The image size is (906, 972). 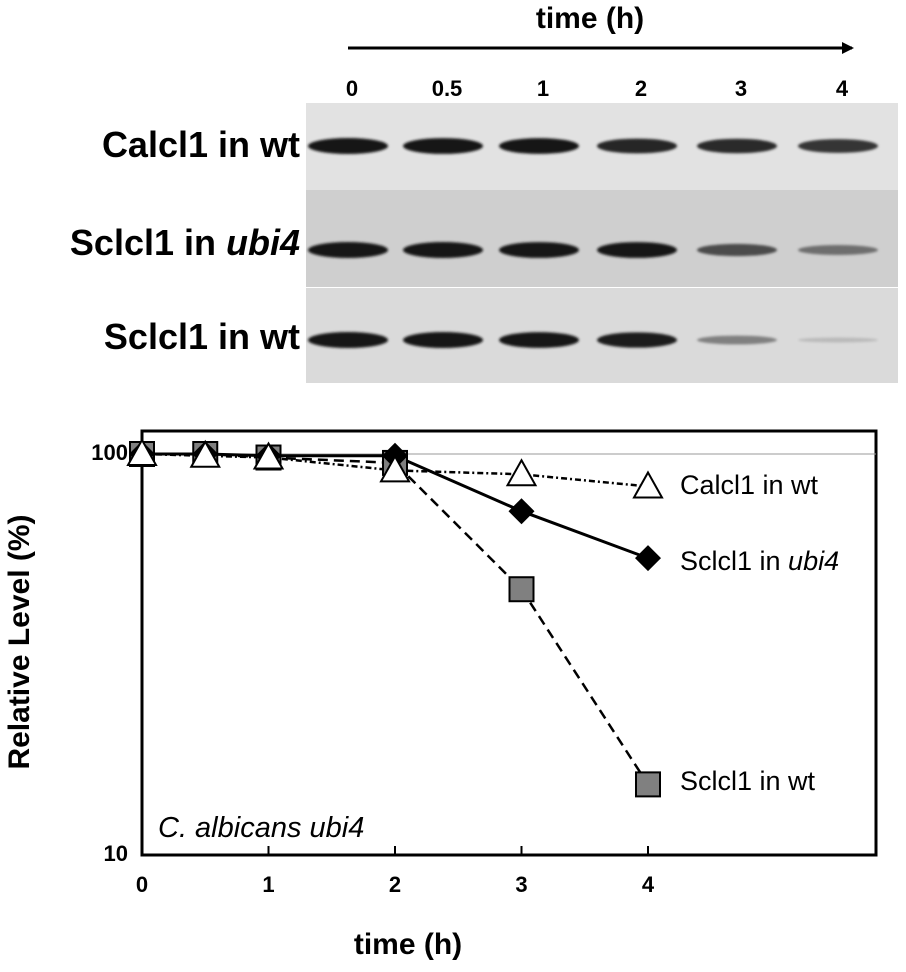 What do you see at coordinates (641, 88) in the screenshot?
I see `lane-label-3: 2` at bounding box center [641, 88].